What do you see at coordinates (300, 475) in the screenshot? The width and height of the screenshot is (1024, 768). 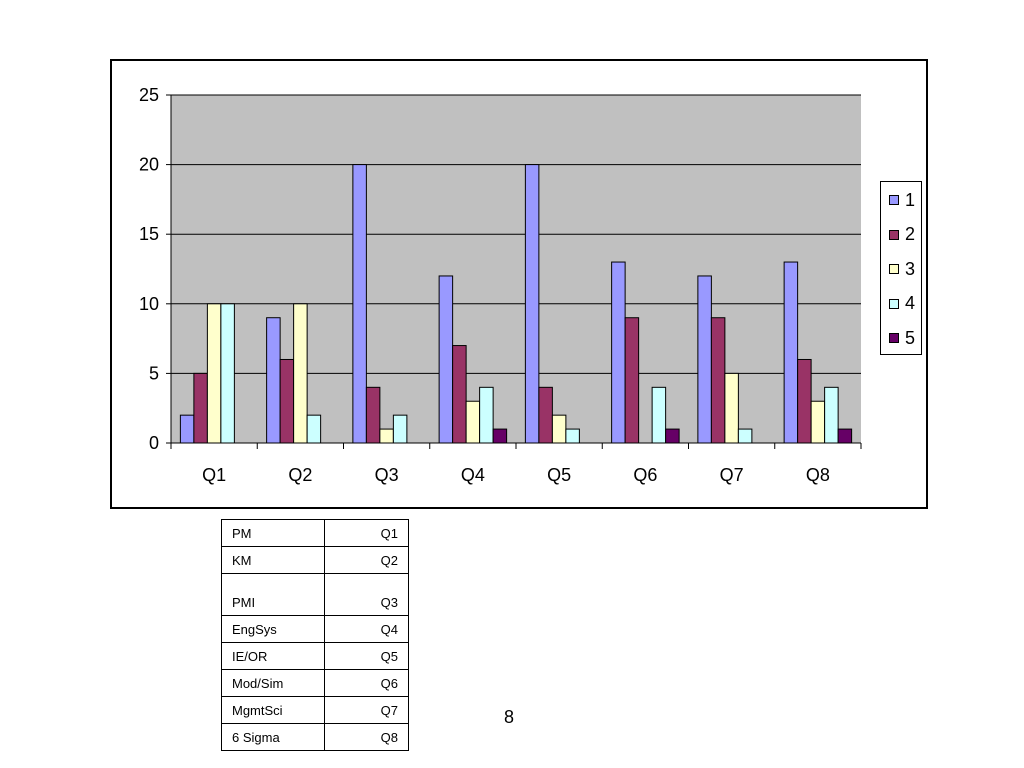 I see `x-tick-label: Q2` at bounding box center [300, 475].